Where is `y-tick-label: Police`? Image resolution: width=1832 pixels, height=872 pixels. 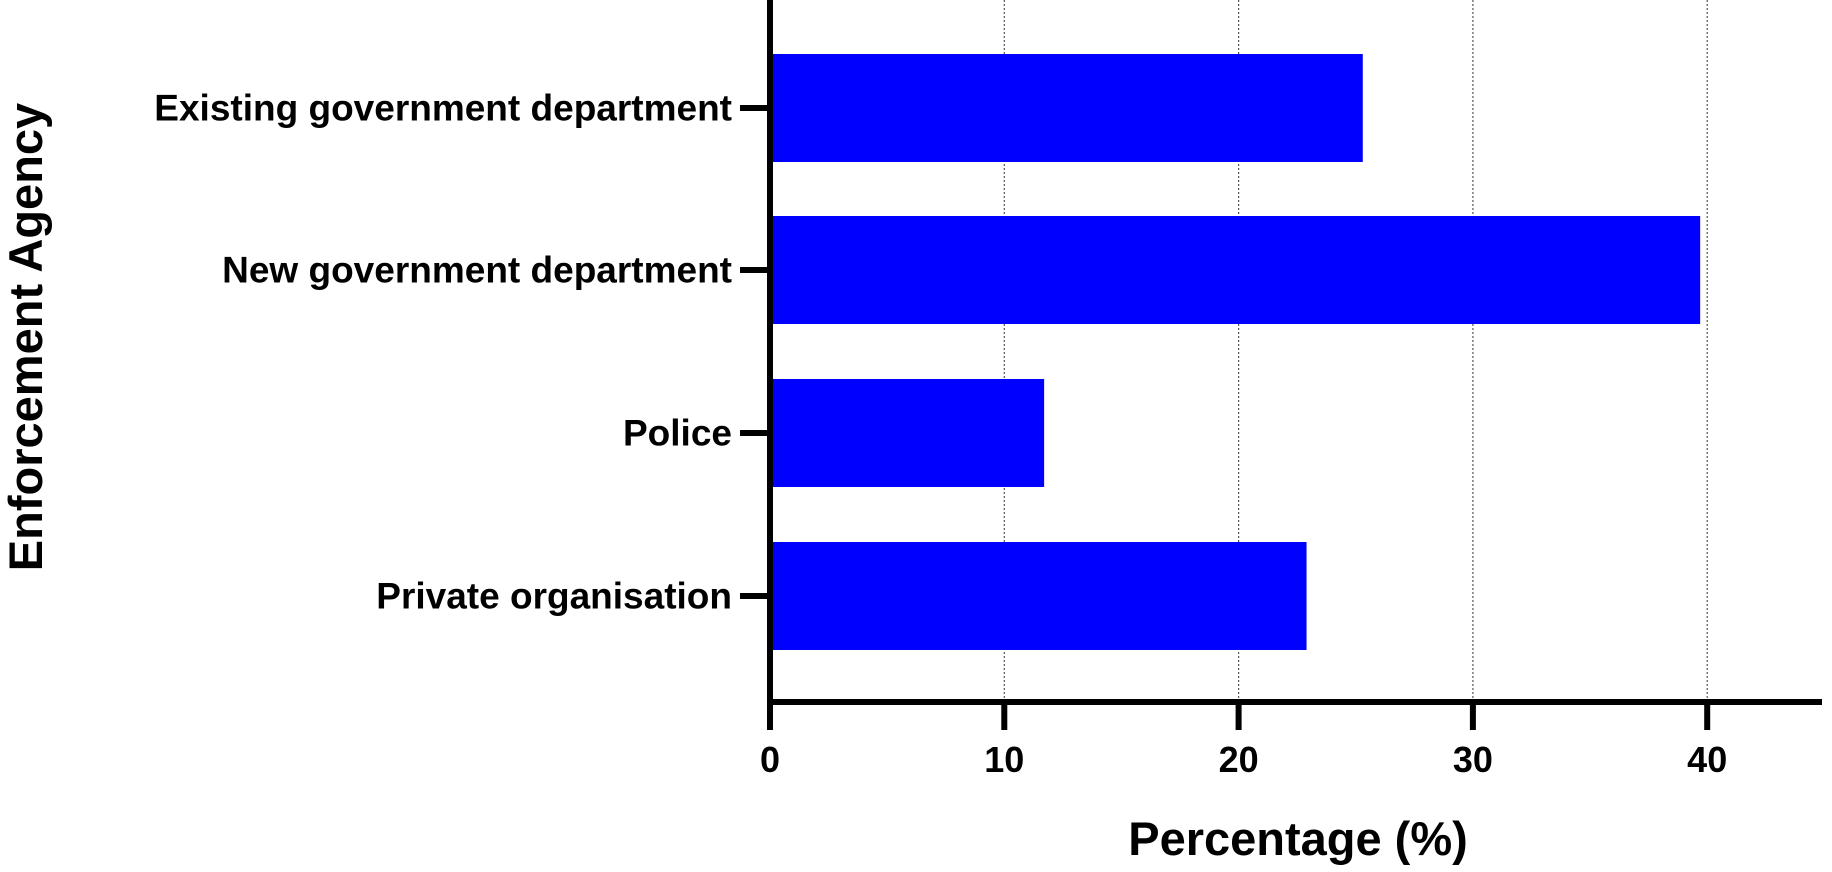 y-tick-label: Police is located at coordinates (677, 433).